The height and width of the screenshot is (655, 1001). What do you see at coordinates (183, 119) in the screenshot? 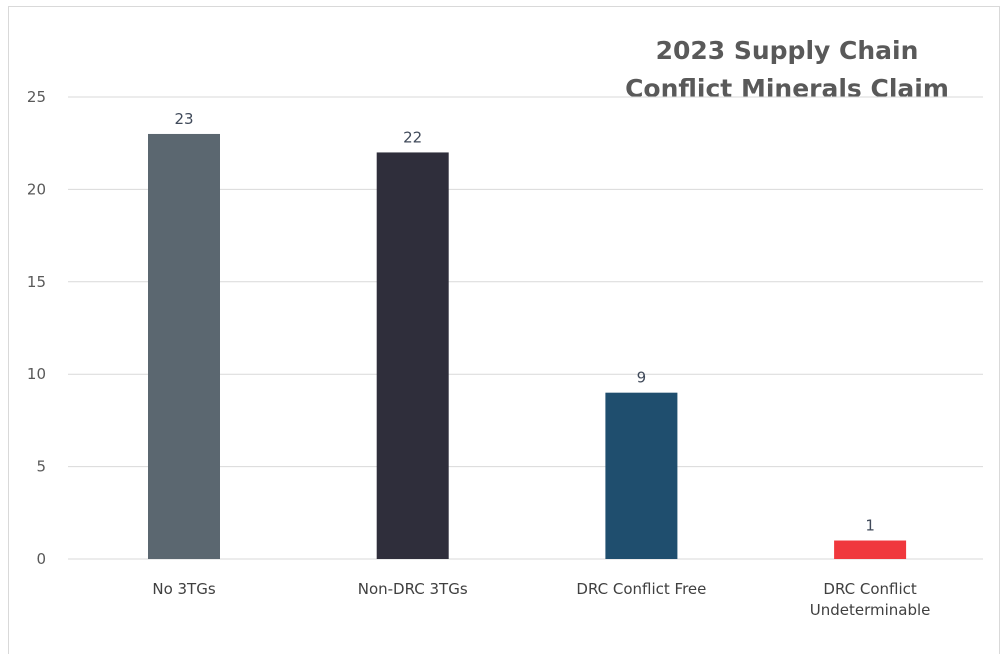
I see `data-label: 23` at bounding box center [183, 119].